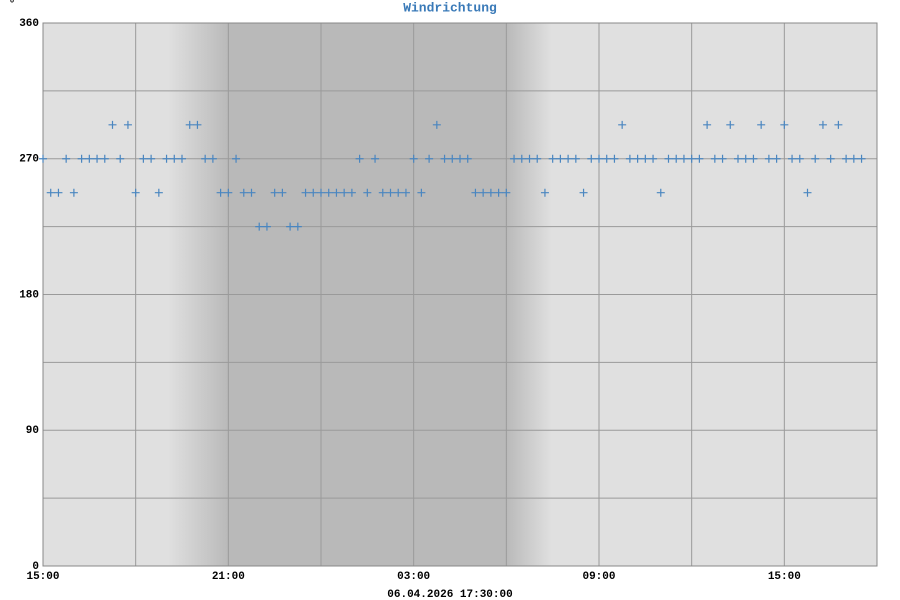  What do you see at coordinates (29, 160) in the screenshot?
I see `y-tick-label: 270` at bounding box center [29, 160].